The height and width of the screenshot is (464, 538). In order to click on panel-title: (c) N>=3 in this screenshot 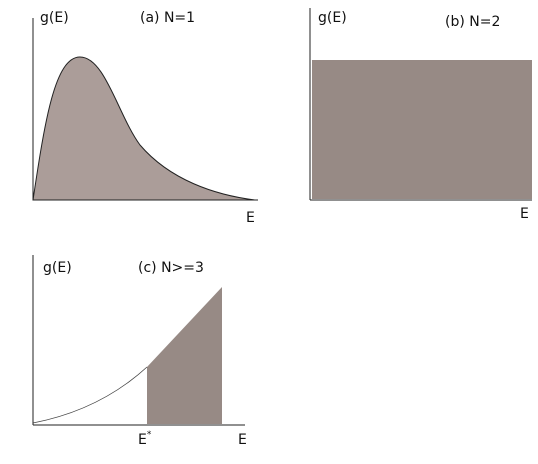, I will do `click(171, 268)`.